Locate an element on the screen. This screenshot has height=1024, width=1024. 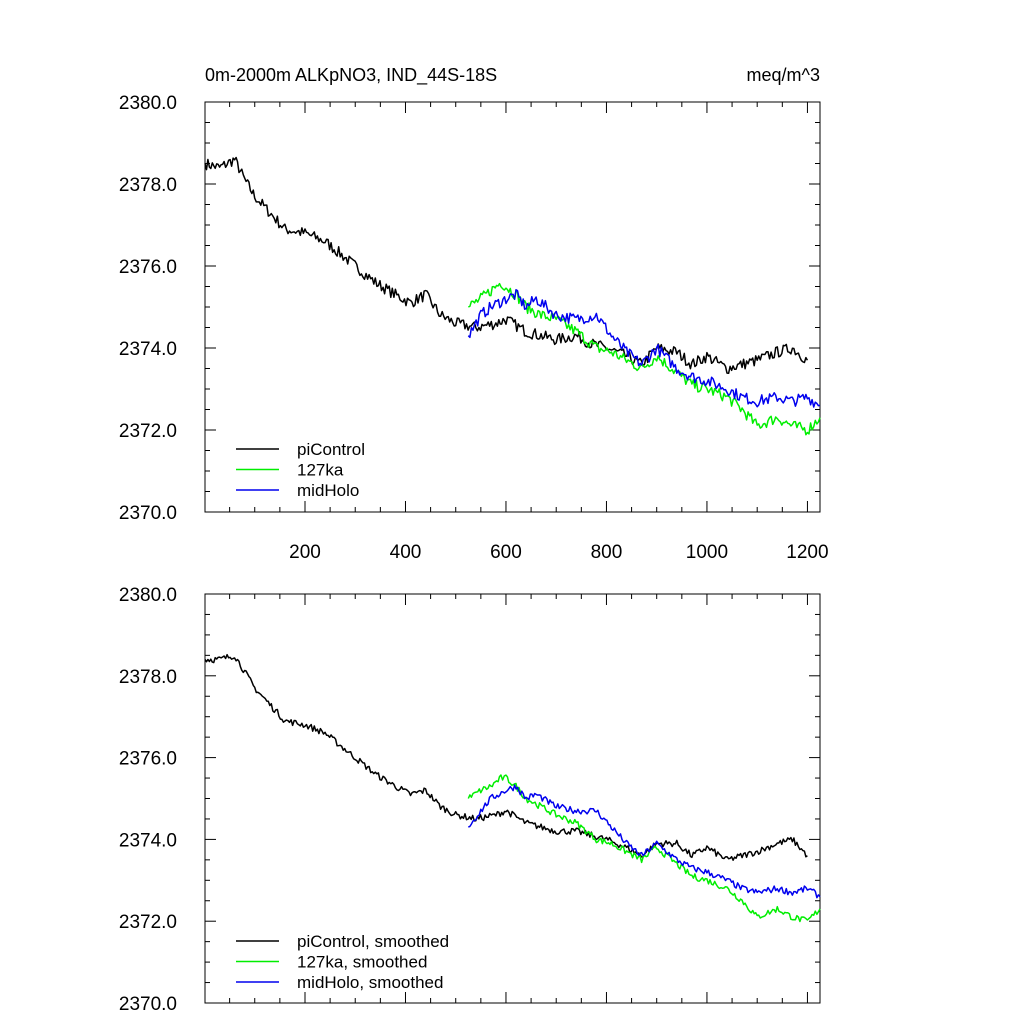
x-tick-label: 400 is located at coordinates (406, 552).